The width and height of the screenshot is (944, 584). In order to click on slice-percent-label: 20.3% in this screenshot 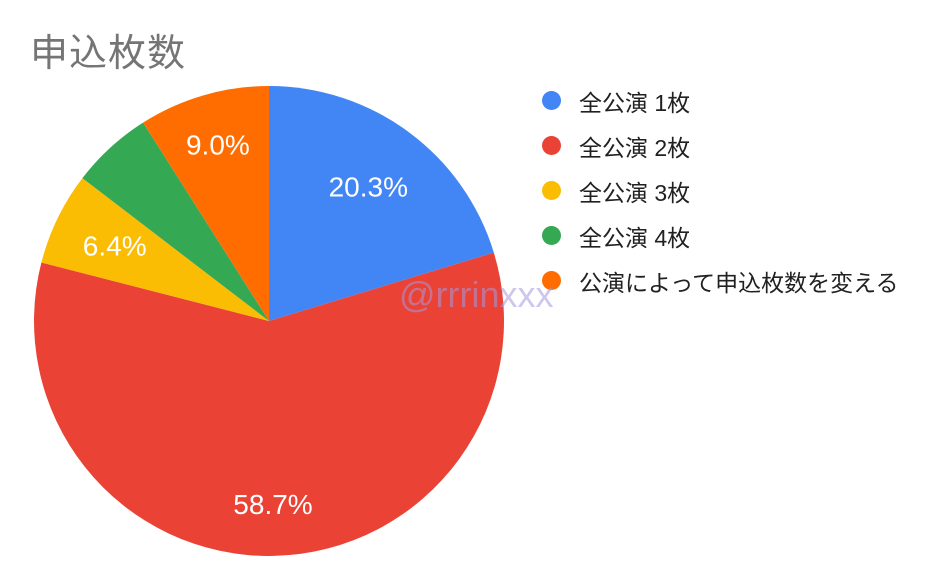, I will do `click(368, 186)`.